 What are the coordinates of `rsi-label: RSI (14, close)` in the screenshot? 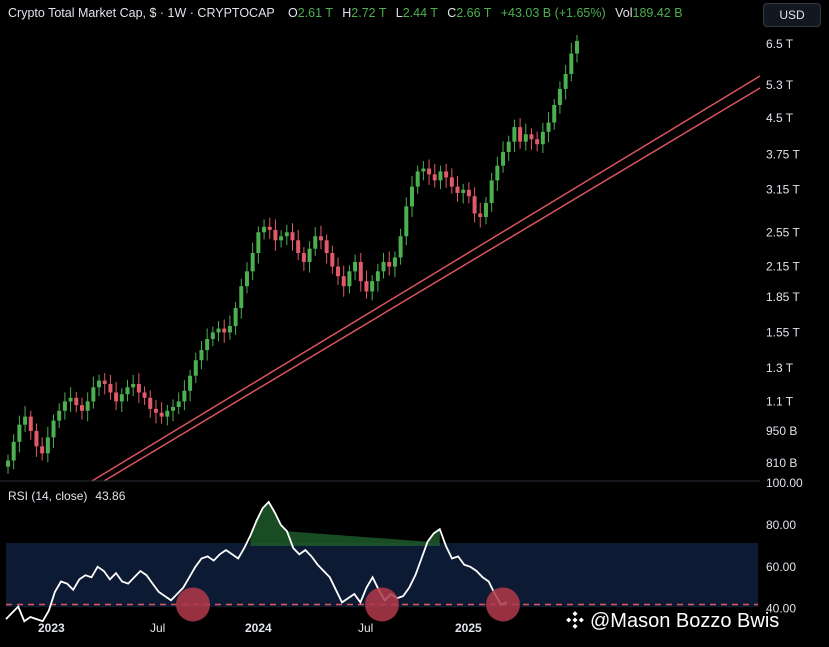 It's located at (48, 496).